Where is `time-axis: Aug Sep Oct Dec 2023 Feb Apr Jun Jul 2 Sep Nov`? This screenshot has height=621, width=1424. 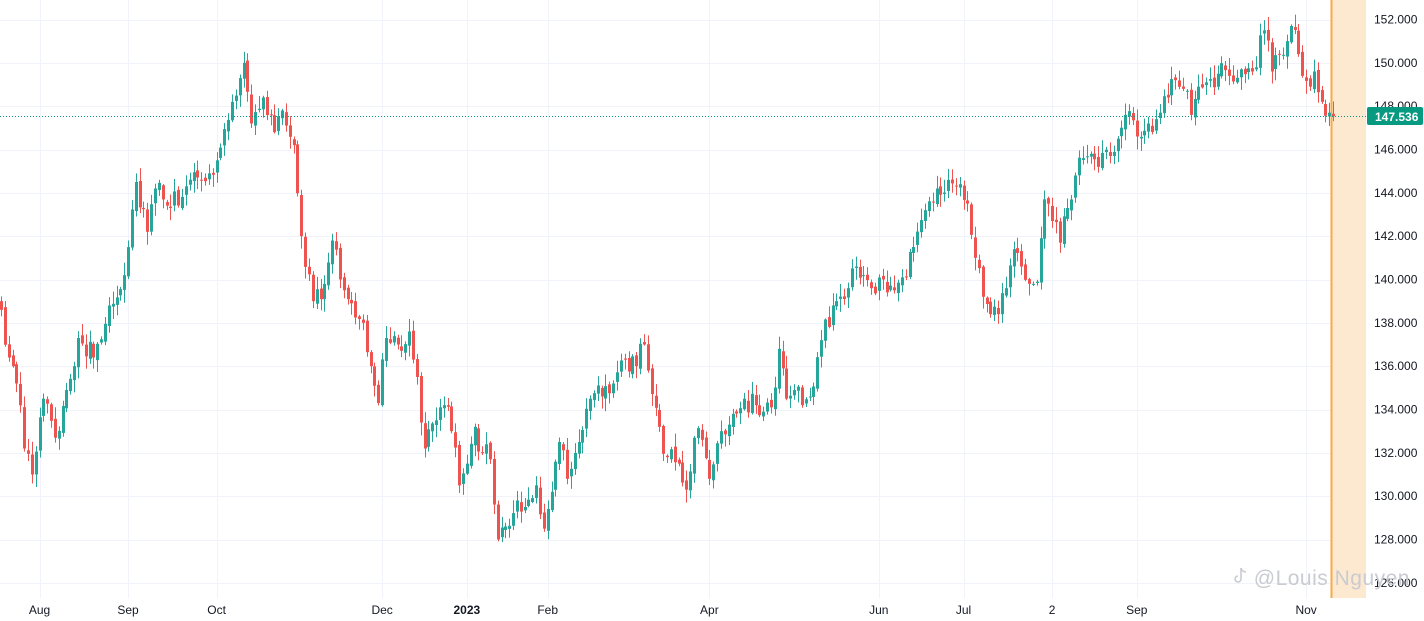
time-axis: Aug Sep Oct Dec 2023 Feb Apr Jun Jul 2 Sep Nov is located at coordinates (683, 609).